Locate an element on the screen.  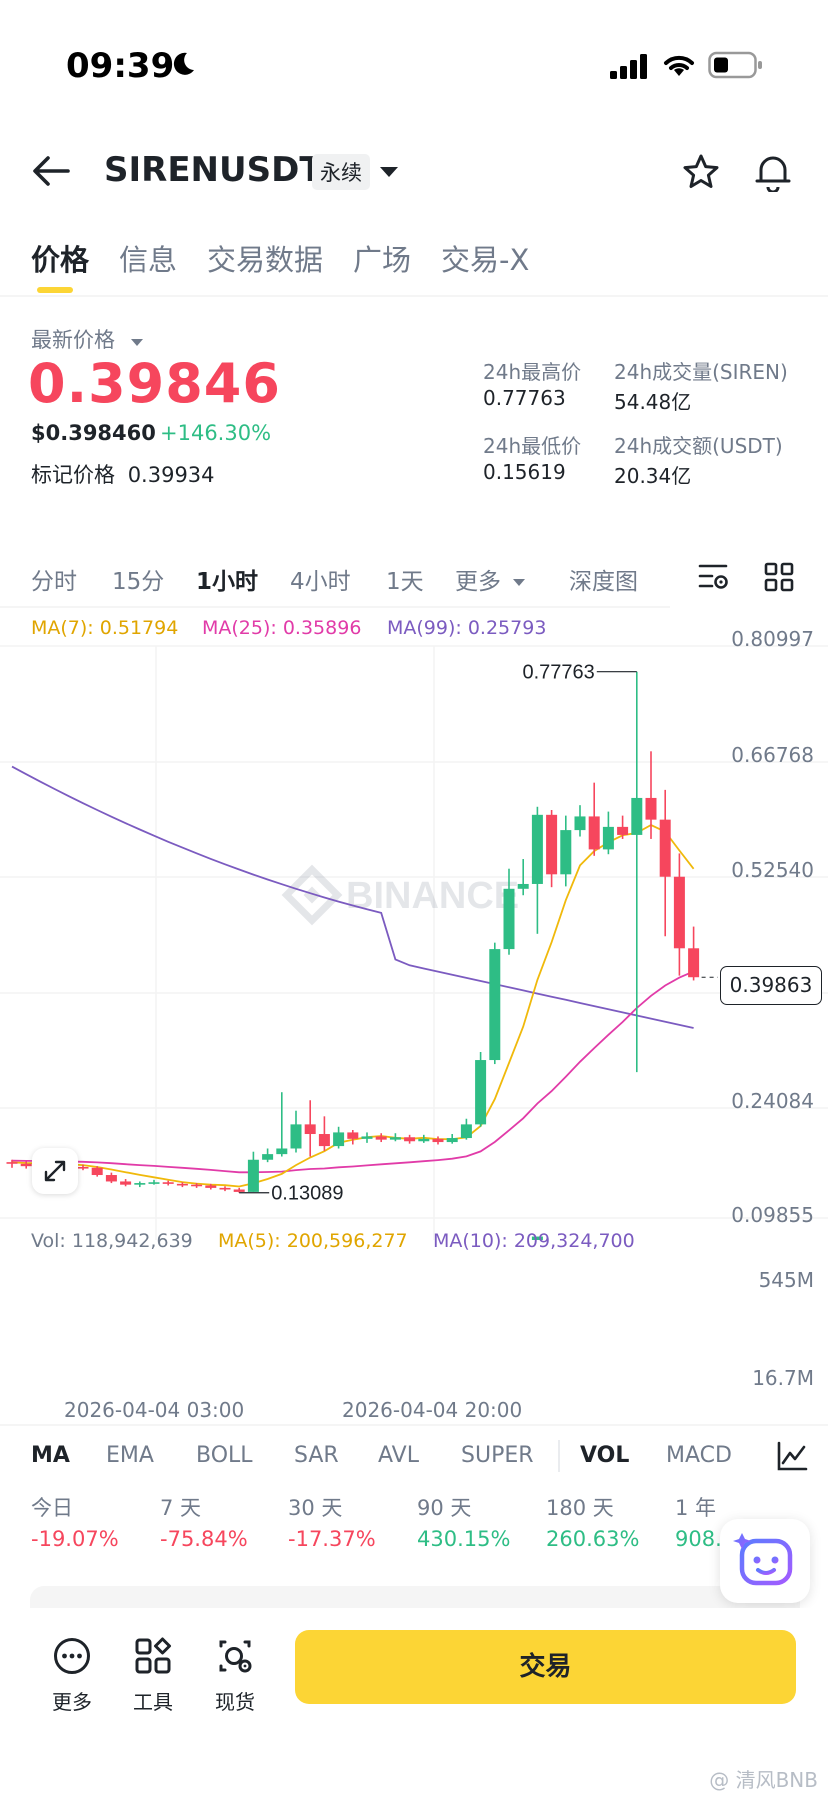
change-percent: +146.30% is located at coordinates (216, 433).